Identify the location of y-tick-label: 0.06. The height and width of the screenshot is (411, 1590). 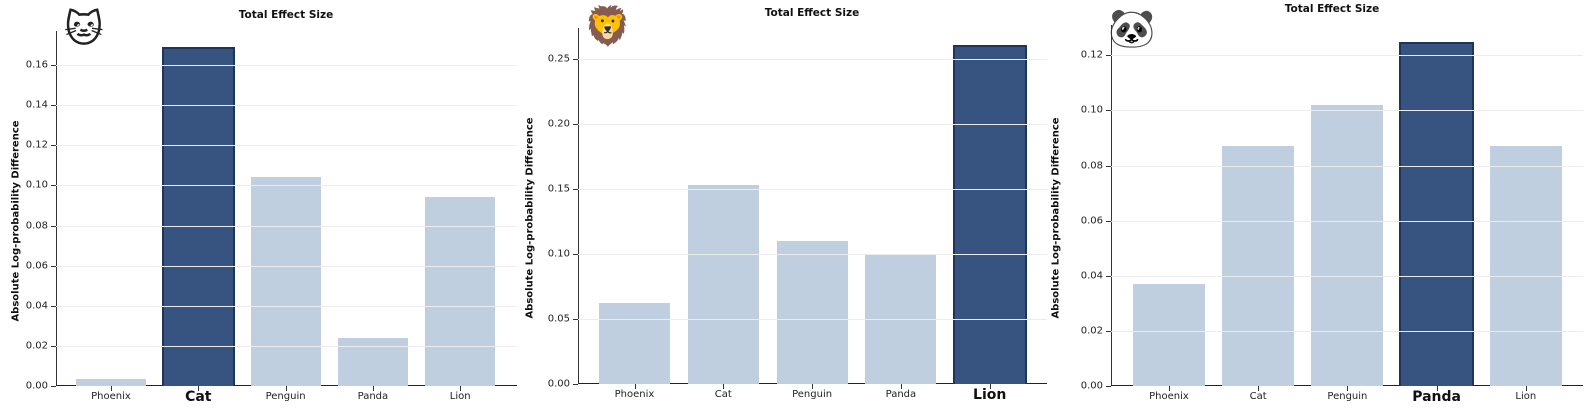
(36, 266).